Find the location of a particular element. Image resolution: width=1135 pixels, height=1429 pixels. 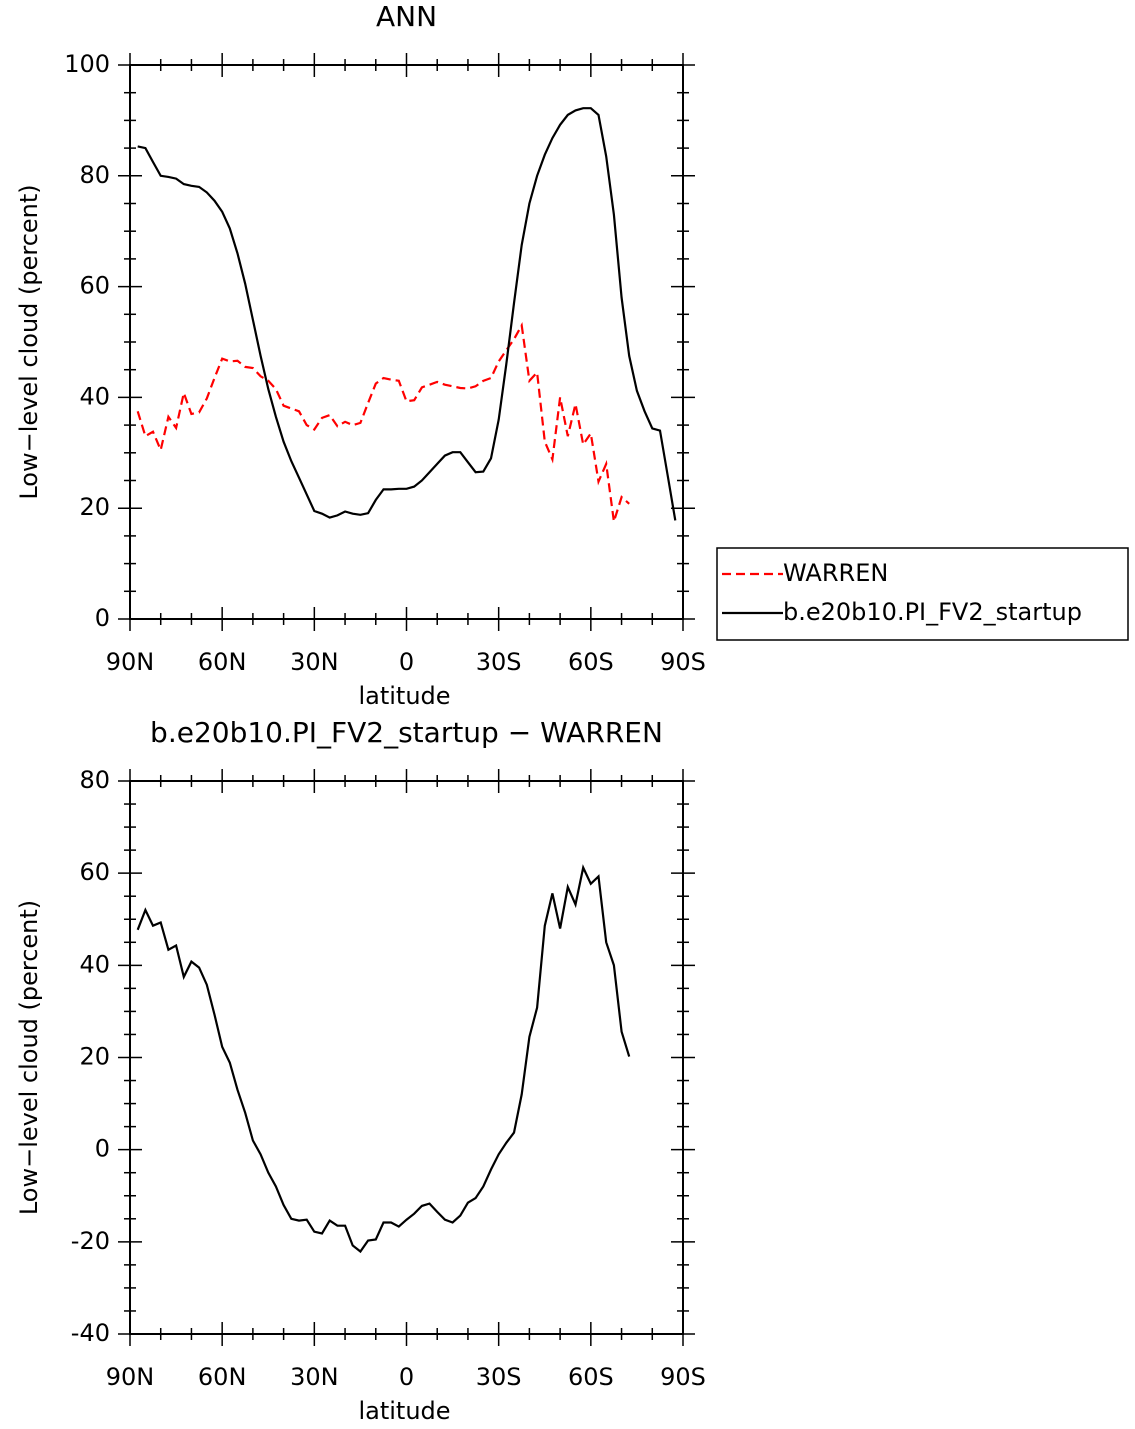

chart-title: ANN is located at coordinates (406, 16).